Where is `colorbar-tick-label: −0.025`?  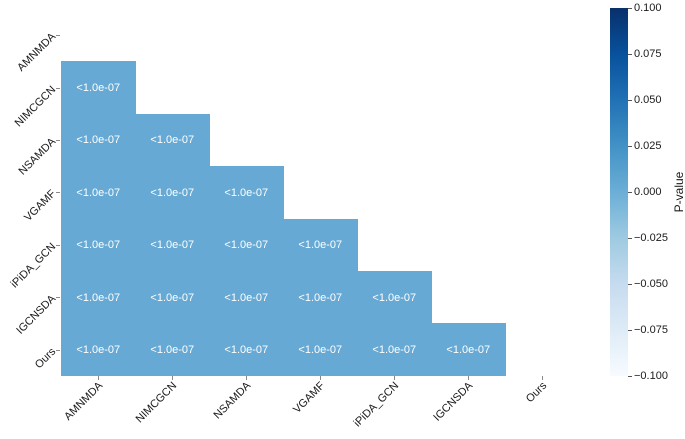 colorbar-tick-label: −0.025 is located at coordinates (651, 238).